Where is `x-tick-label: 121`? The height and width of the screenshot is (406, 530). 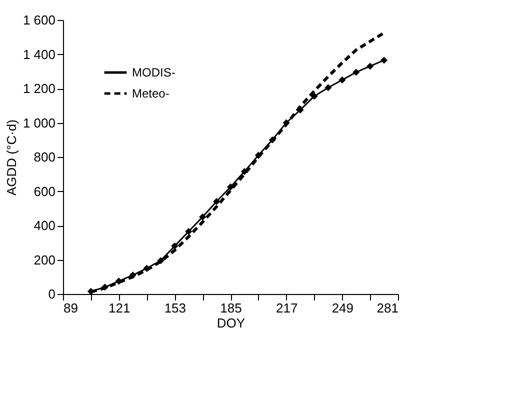 x-tick-label: 121 is located at coordinates (119, 308).